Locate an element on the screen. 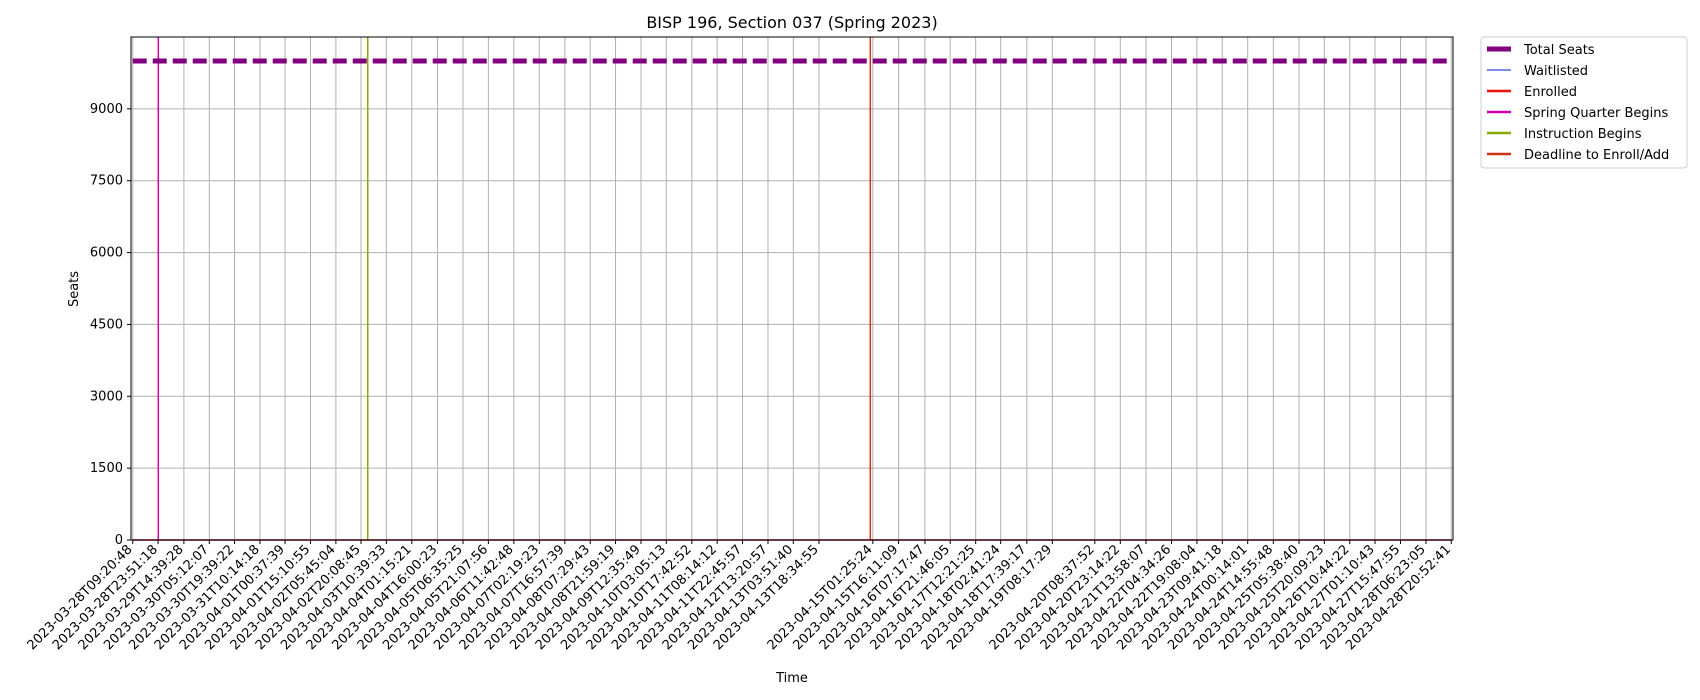  legend-box is located at coordinates (1584, 102).